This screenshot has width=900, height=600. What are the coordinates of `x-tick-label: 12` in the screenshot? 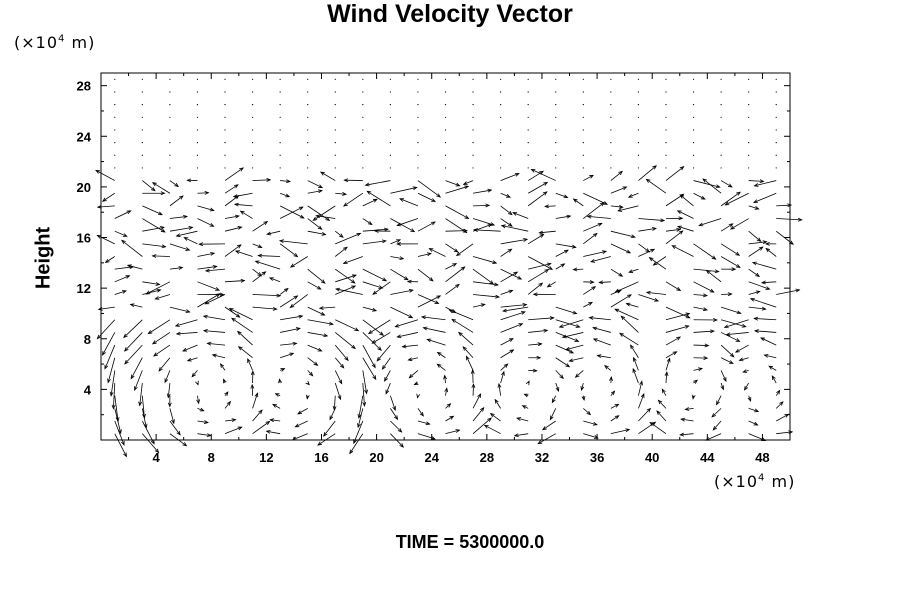 It's located at (266, 457).